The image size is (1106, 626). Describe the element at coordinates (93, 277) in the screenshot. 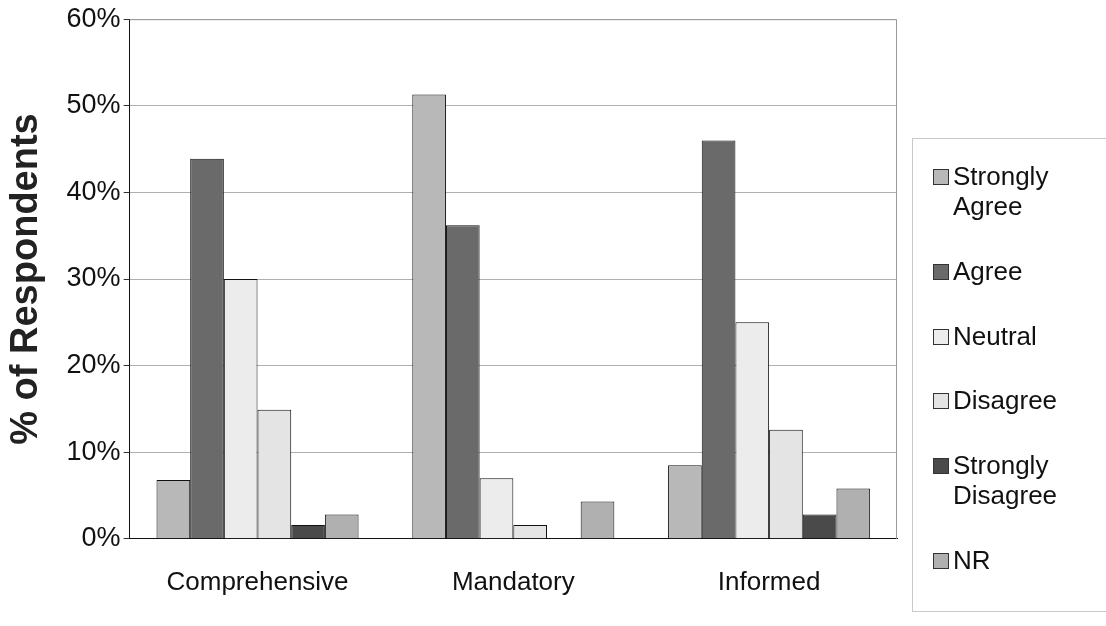

I see `y-tick-label: 30%` at that location.